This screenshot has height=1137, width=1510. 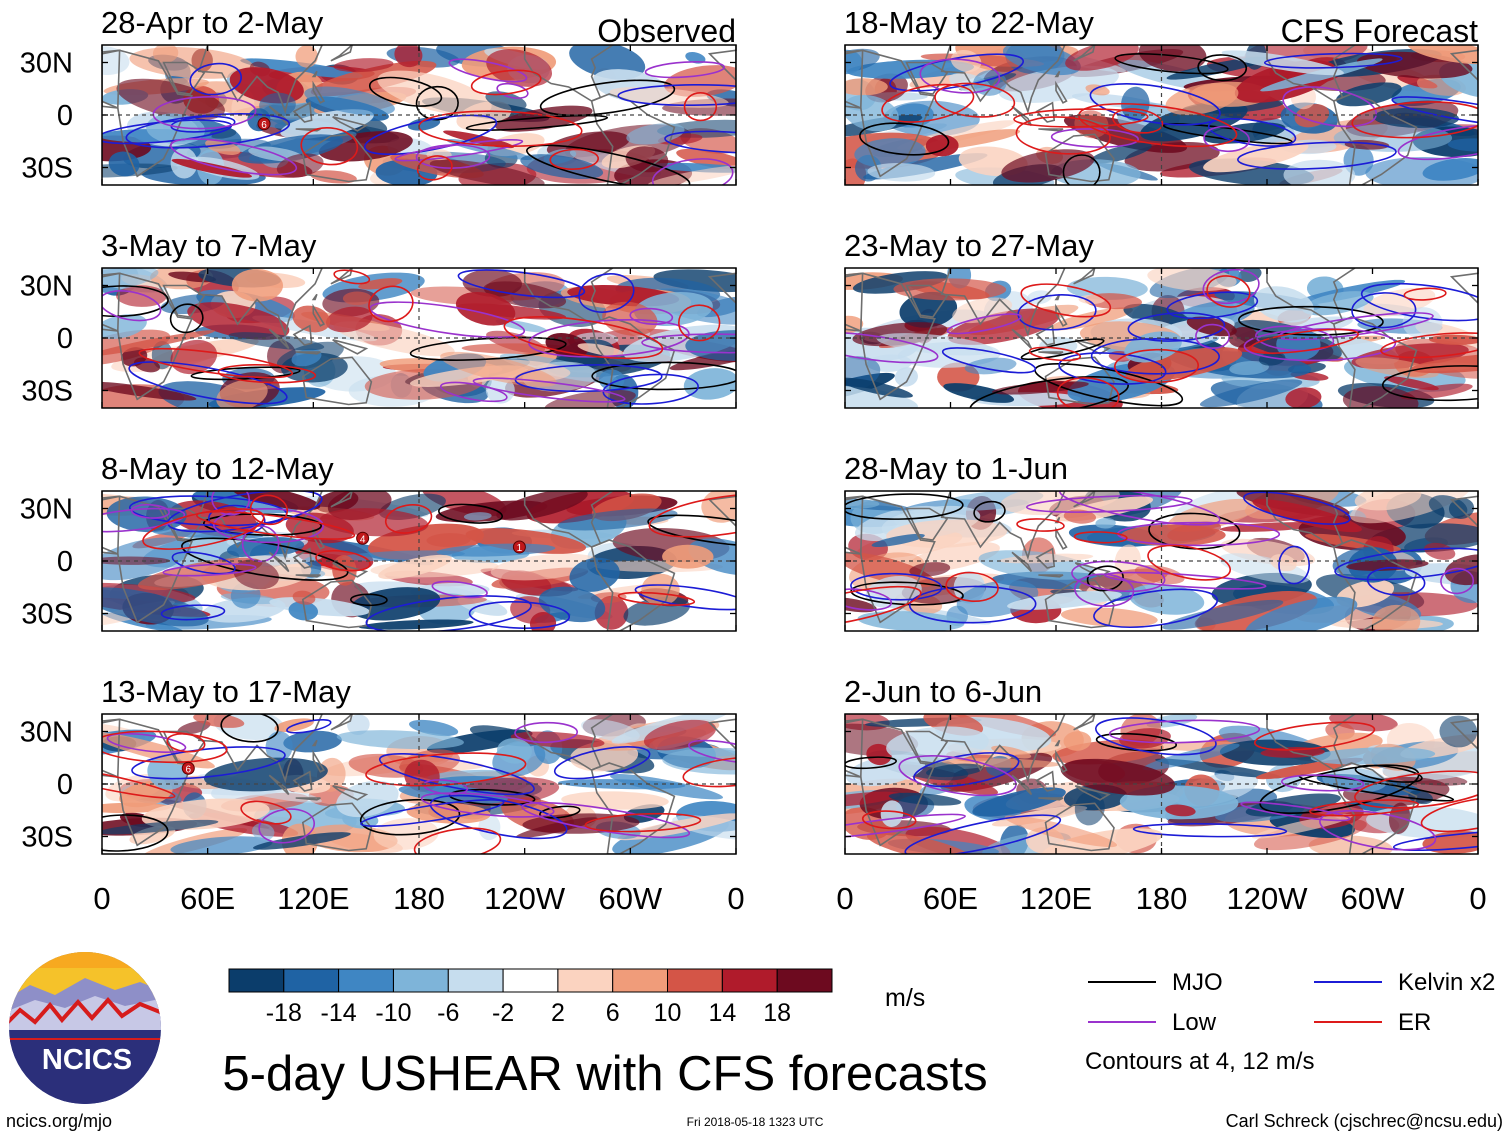 I want to click on ncics-logo: NCICS, so click(x=85, y=1028).